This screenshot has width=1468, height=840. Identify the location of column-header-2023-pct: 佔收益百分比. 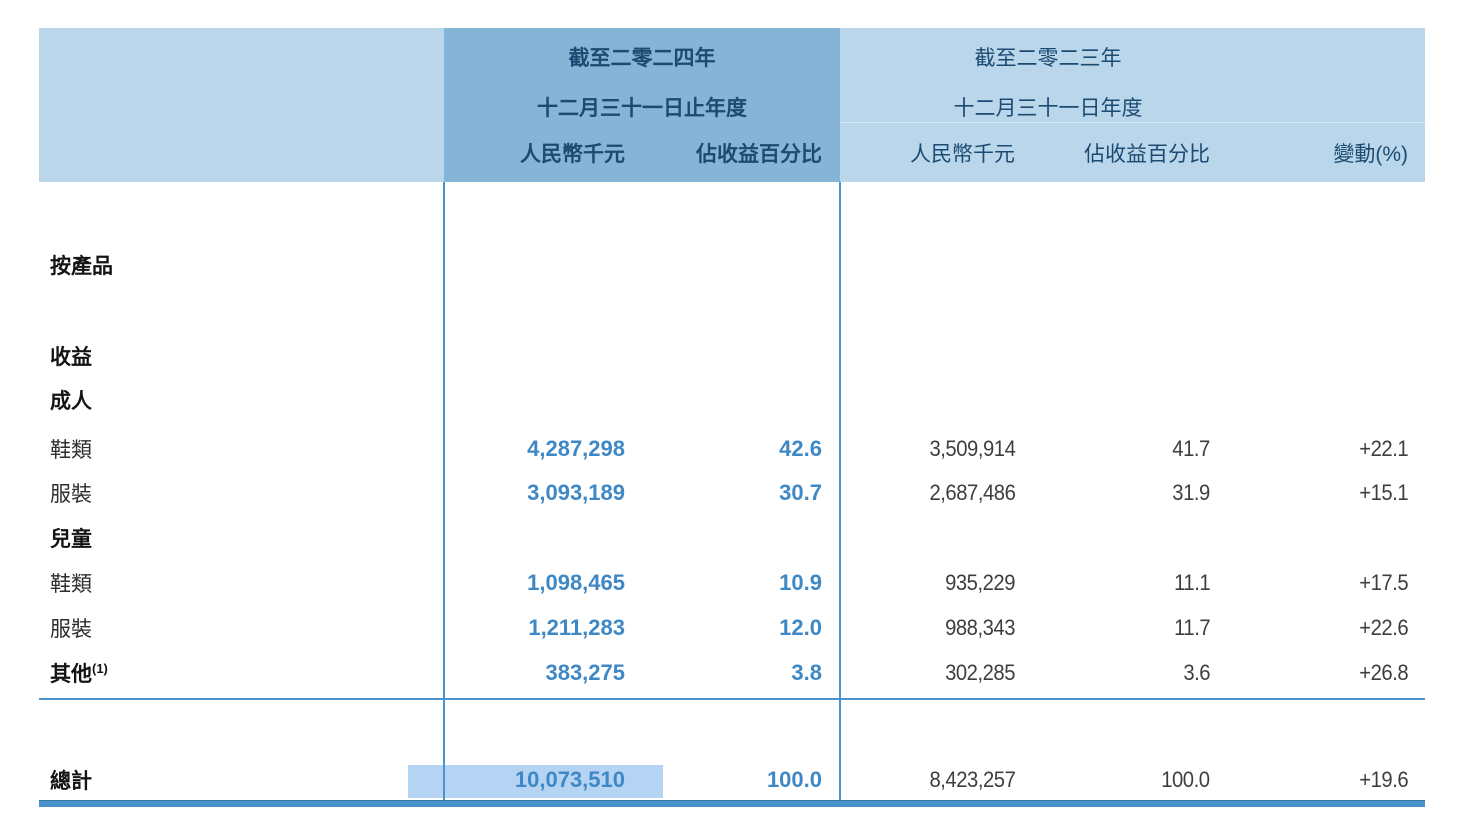
(1147, 154).